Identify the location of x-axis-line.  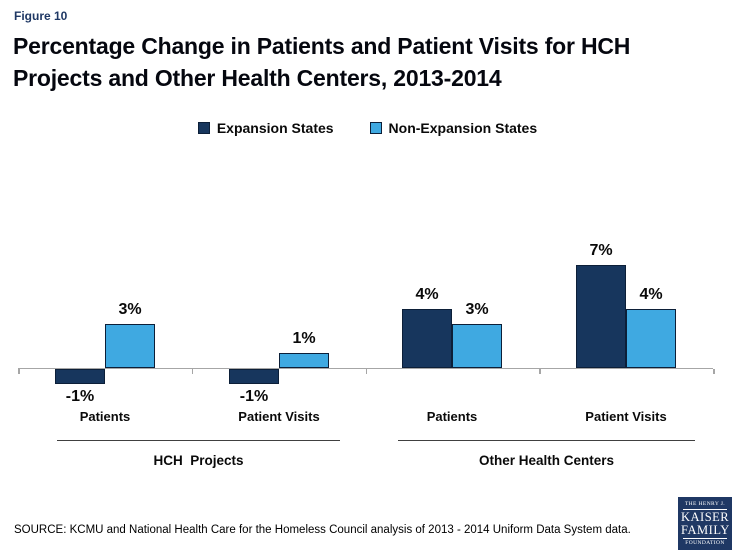
(365, 368).